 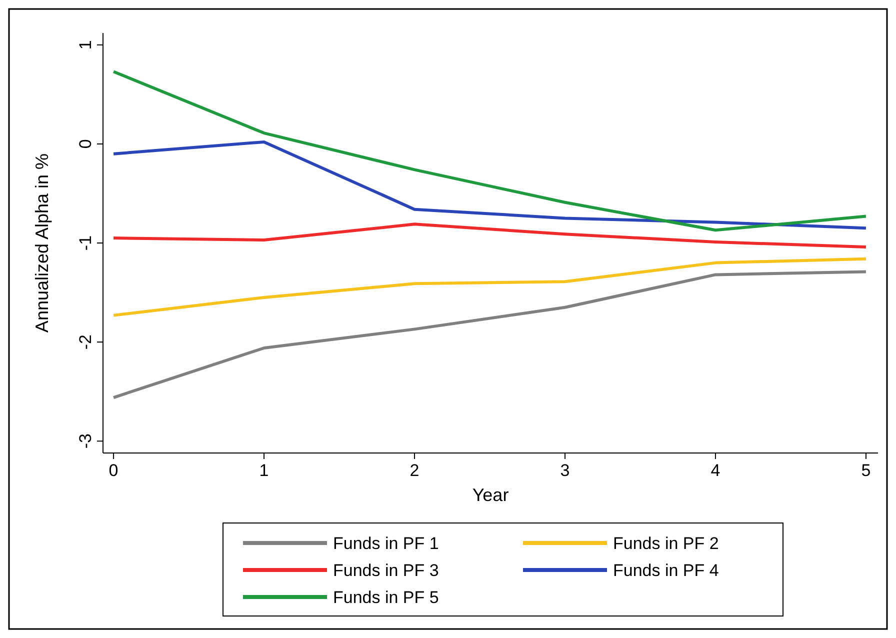 I want to click on y-tick-label: 0, so click(x=85, y=144).